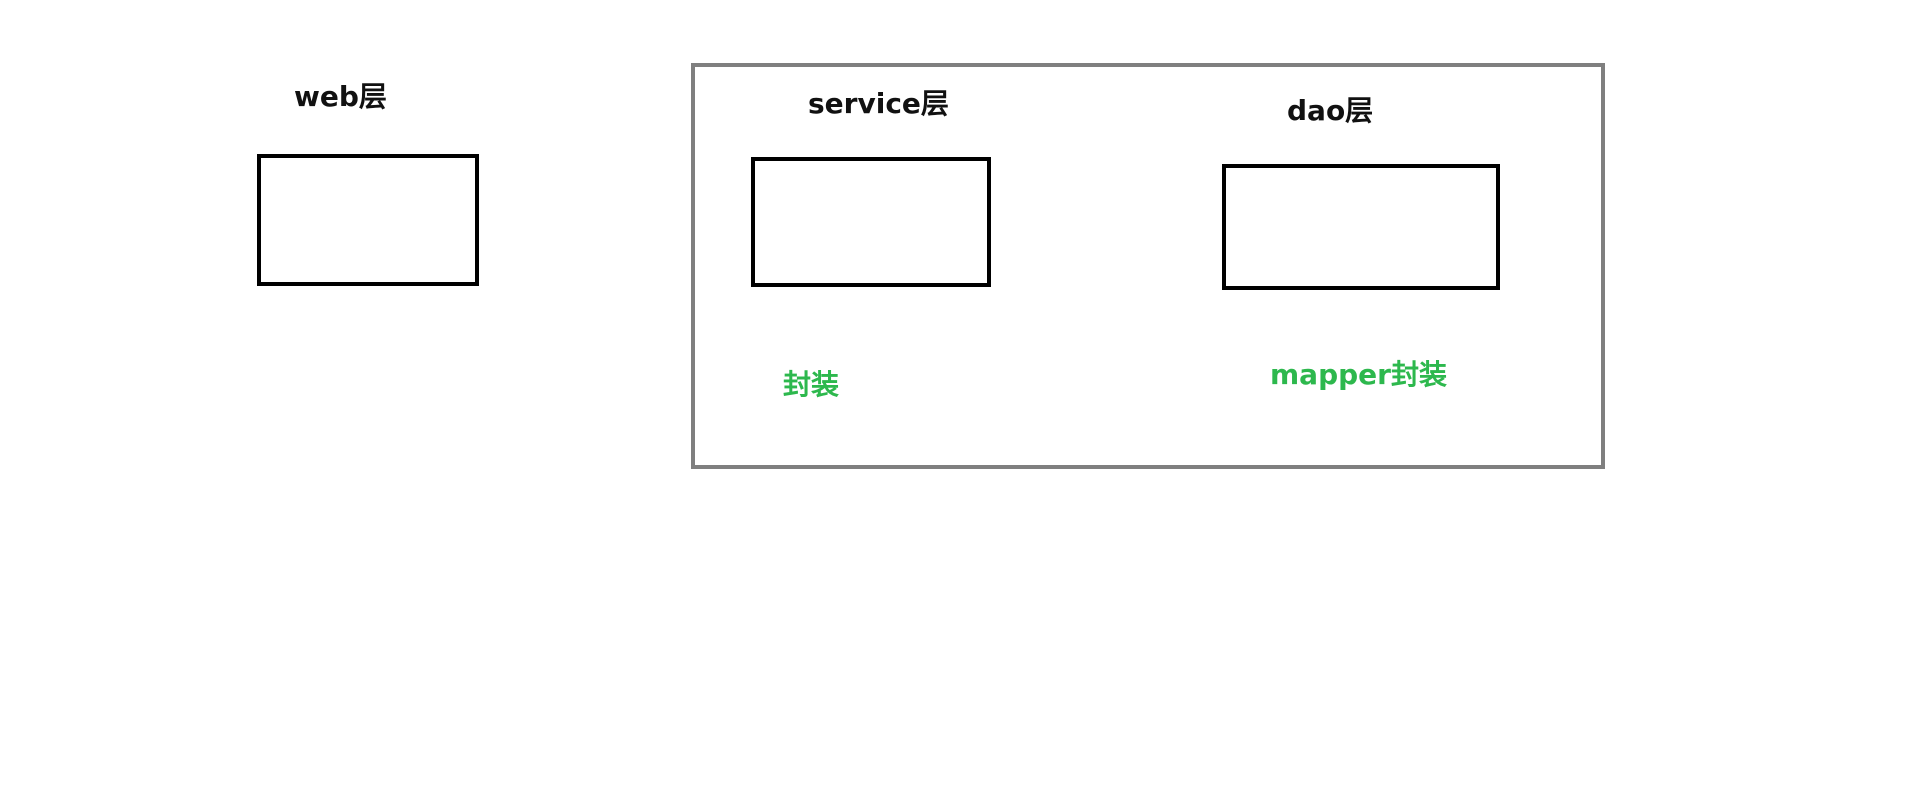 The height and width of the screenshot is (795, 1914). What do you see at coordinates (1330, 110) in the screenshot?
I see `dao-layer-label: dao层` at bounding box center [1330, 110].